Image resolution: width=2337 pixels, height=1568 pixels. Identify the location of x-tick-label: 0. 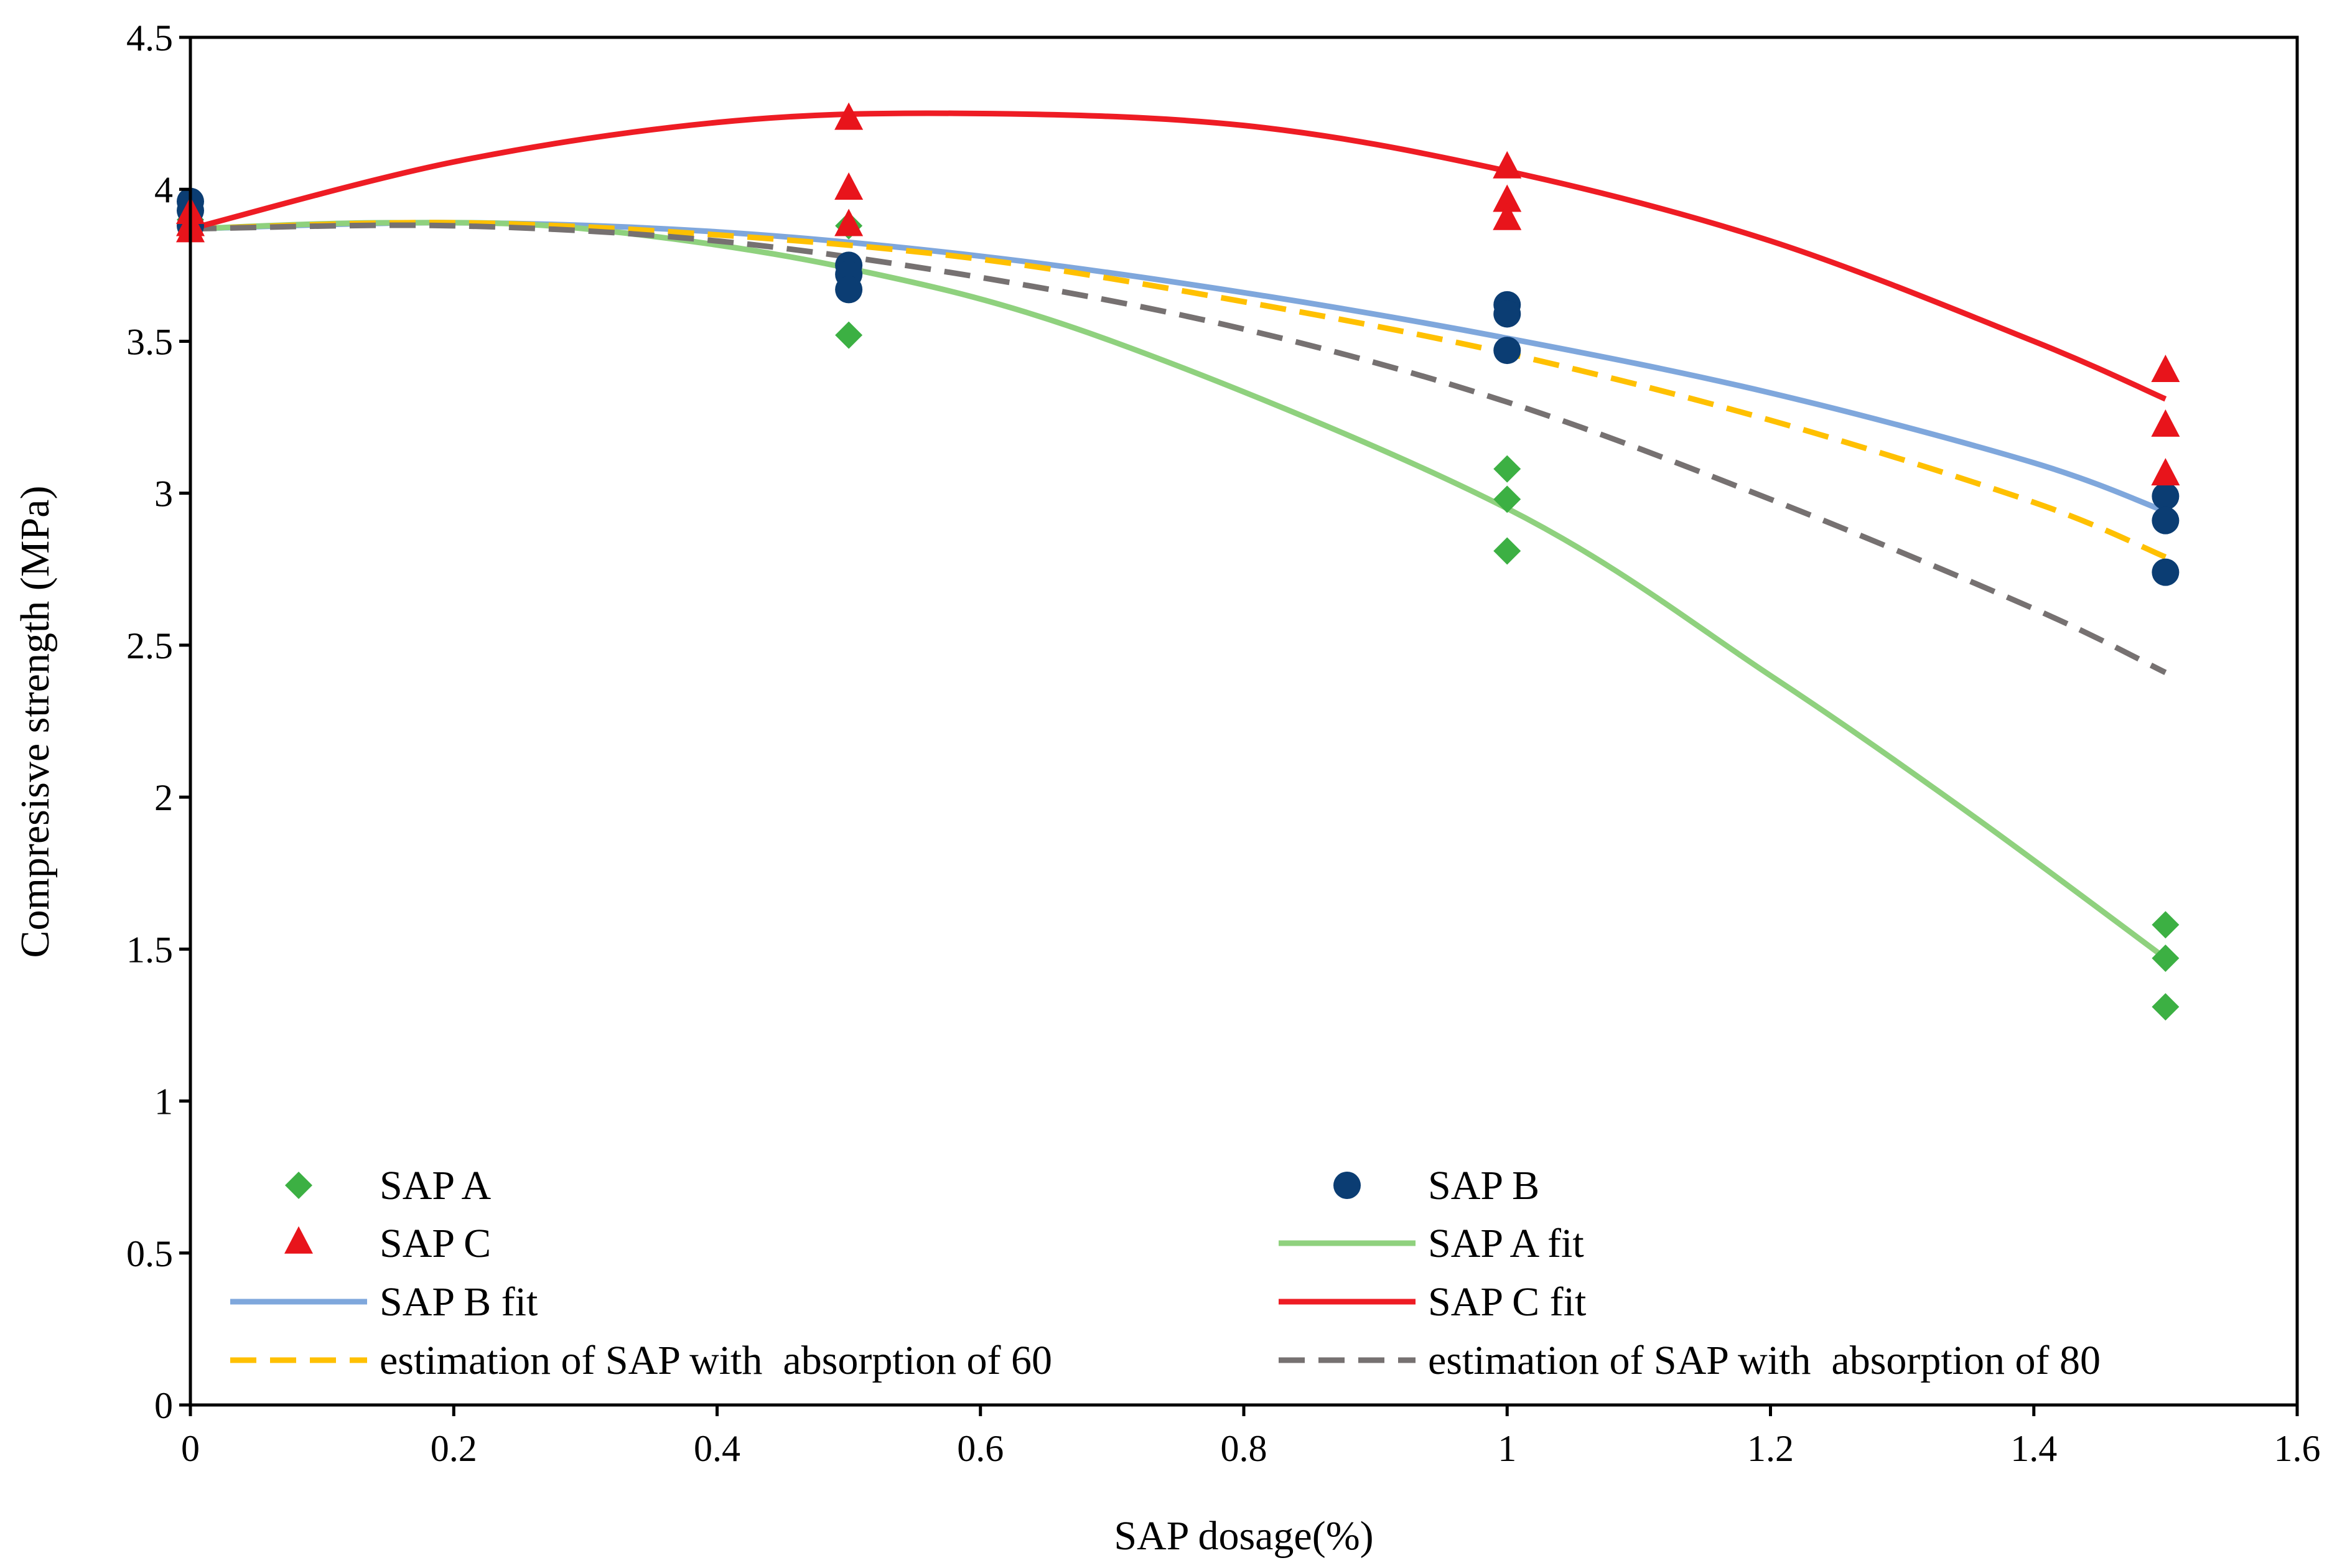
(190, 1448).